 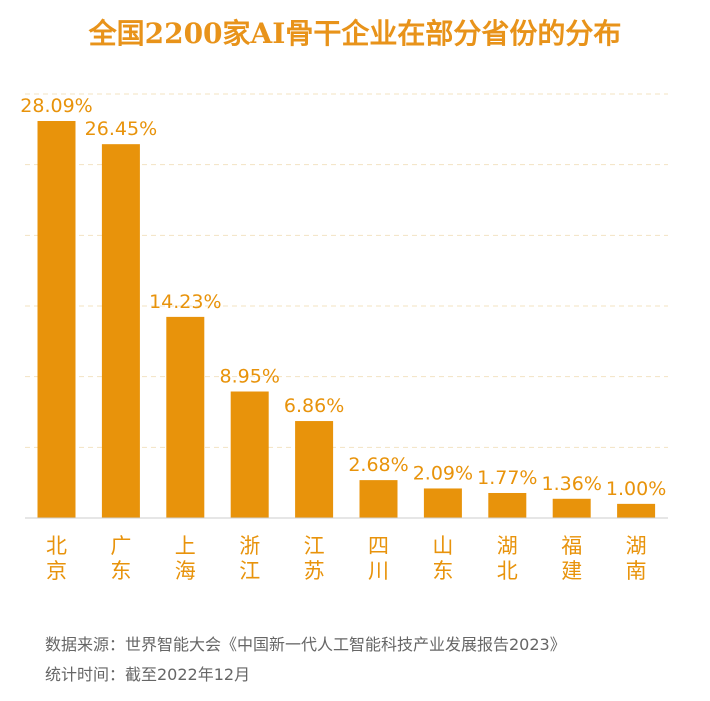 What do you see at coordinates (443, 473) in the screenshot?
I see `data-label: 2.09%` at bounding box center [443, 473].